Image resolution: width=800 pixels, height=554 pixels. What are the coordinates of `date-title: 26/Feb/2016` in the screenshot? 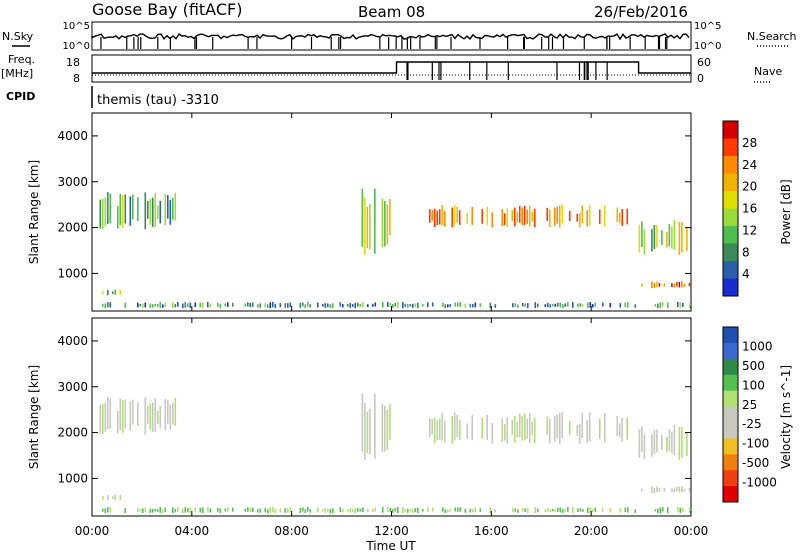 It's located at (641, 12).